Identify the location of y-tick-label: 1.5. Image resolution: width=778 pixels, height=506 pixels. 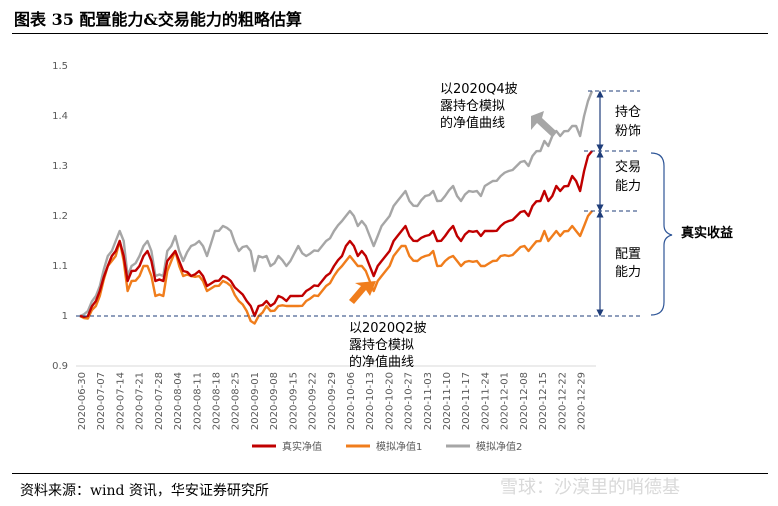
(60, 66).